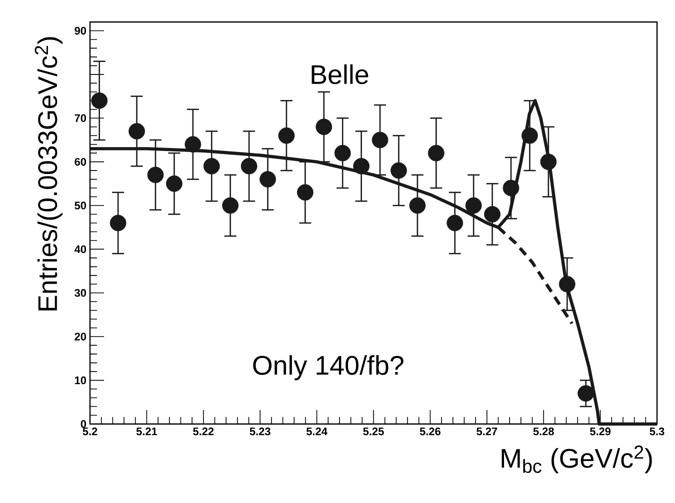 This screenshot has width=675, height=503. Describe the element at coordinates (600, 432) in the screenshot. I see `x-tick-label: 5.29` at that location.